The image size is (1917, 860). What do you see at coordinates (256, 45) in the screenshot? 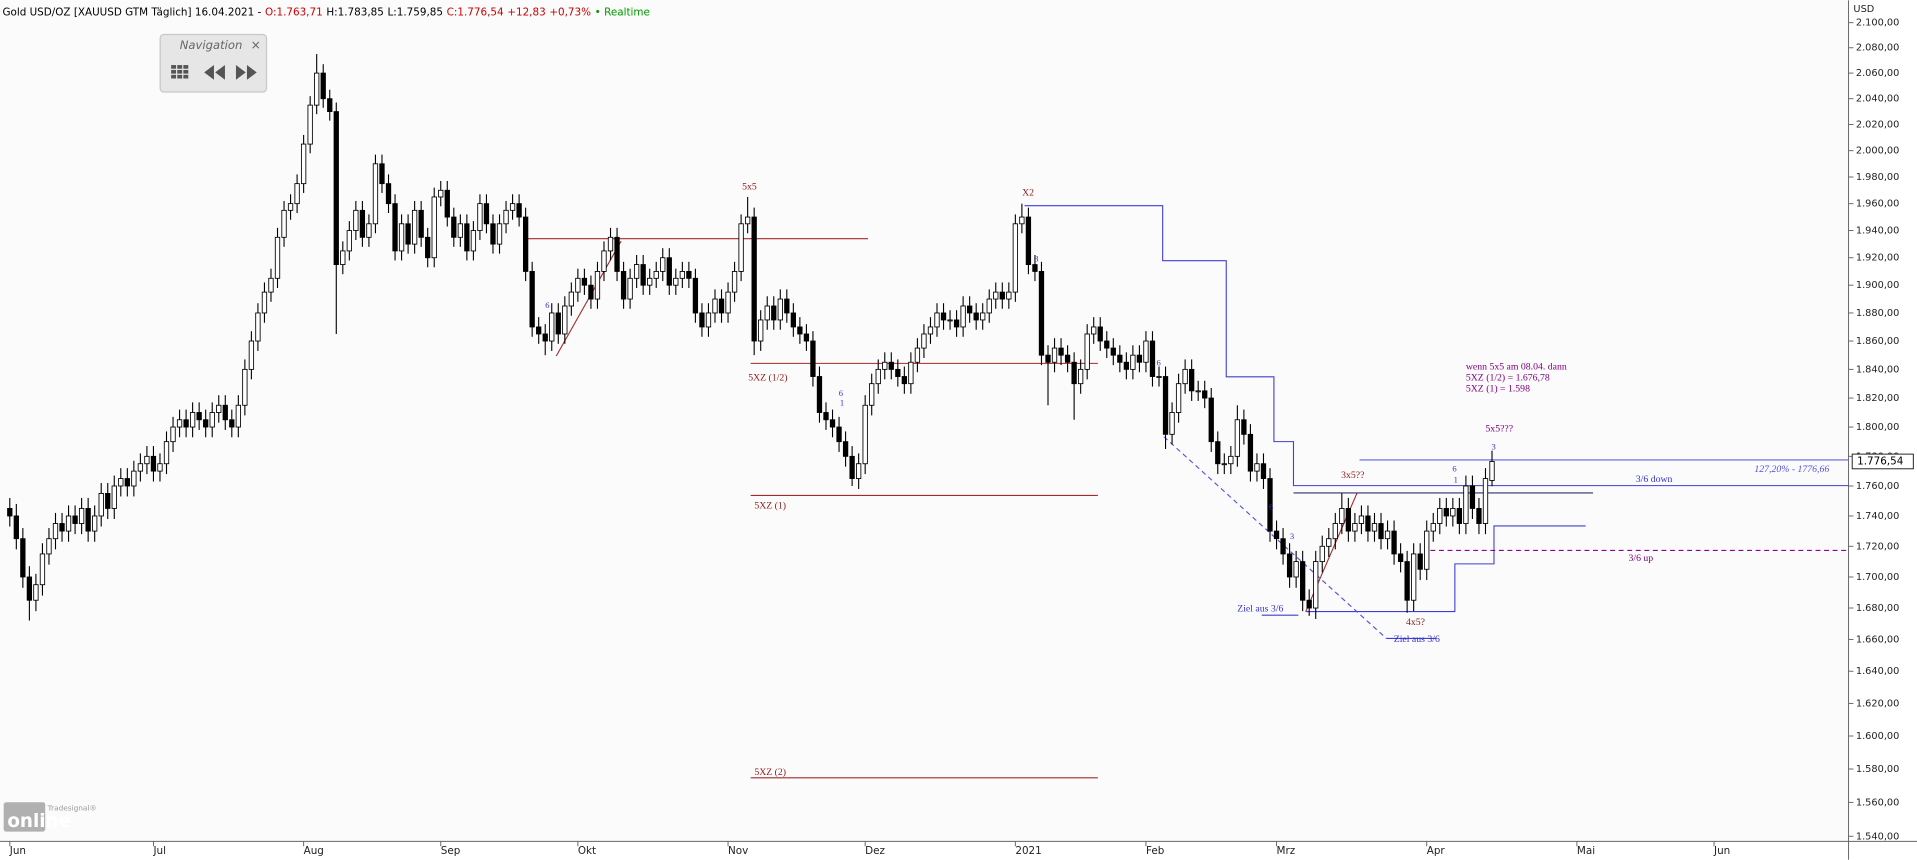
I see `close-button: ×` at bounding box center [256, 45].